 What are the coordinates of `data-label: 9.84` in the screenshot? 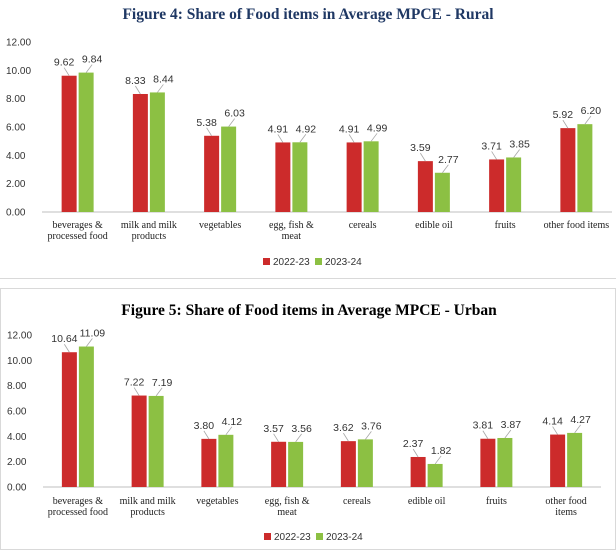 It's located at (92, 60).